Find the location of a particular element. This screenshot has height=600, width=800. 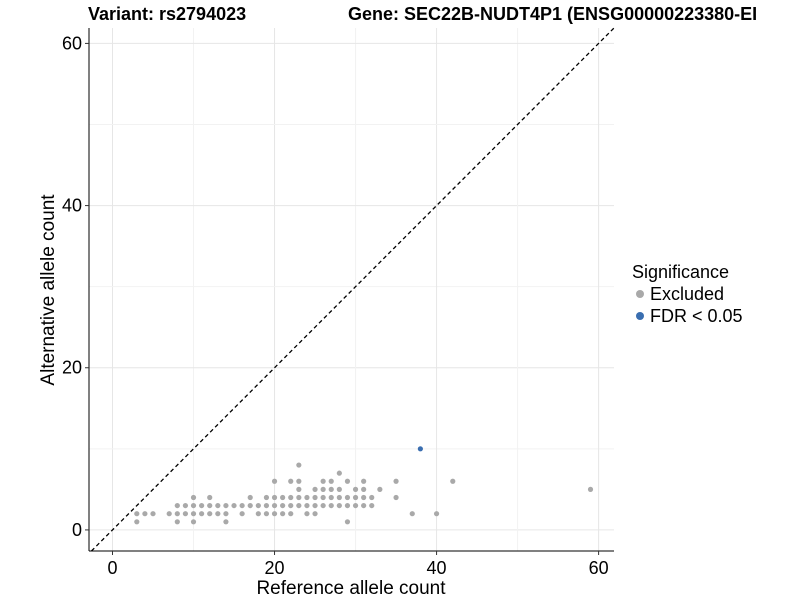

legend-title: Significance is located at coordinates (681, 272).